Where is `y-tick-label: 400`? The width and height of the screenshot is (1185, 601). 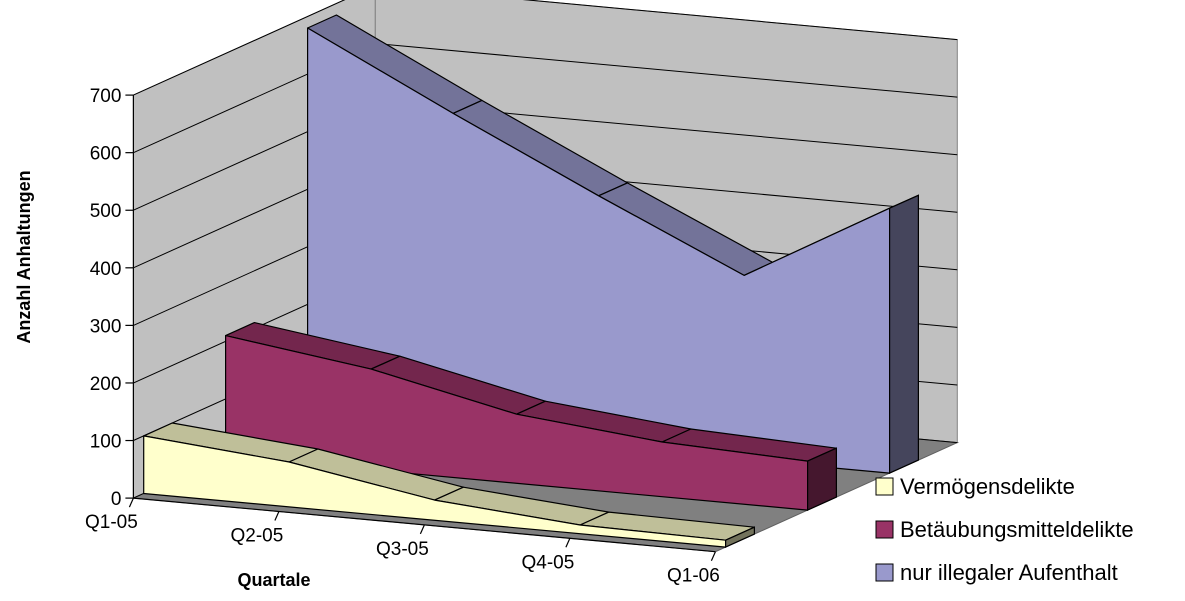 y-tick-label: 400 is located at coordinates (106, 269).